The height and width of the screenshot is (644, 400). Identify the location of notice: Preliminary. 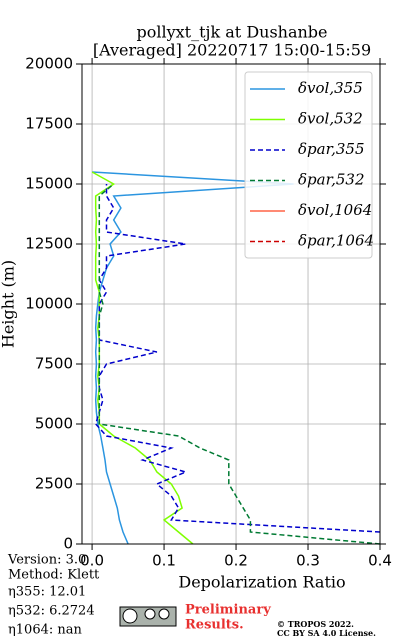
(228, 610).